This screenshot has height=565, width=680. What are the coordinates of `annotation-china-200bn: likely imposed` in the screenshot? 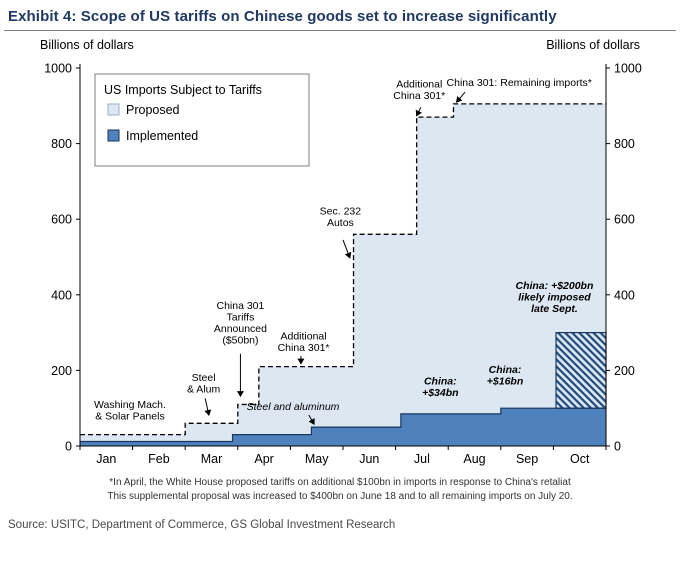 It's located at (554, 298).